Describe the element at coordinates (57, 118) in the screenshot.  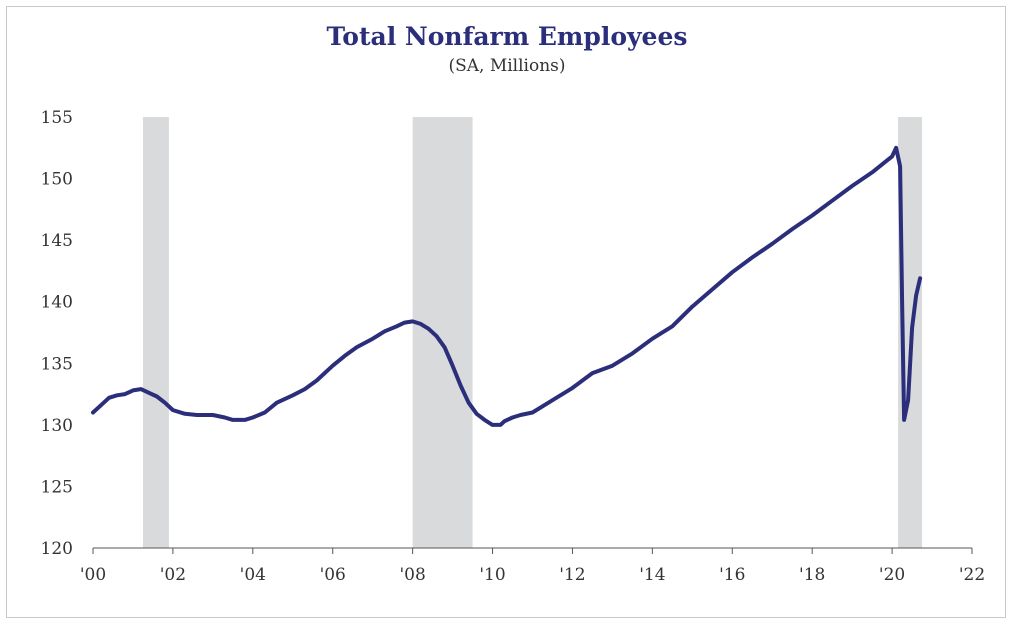
I see `y-tick-label: 155` at that location.